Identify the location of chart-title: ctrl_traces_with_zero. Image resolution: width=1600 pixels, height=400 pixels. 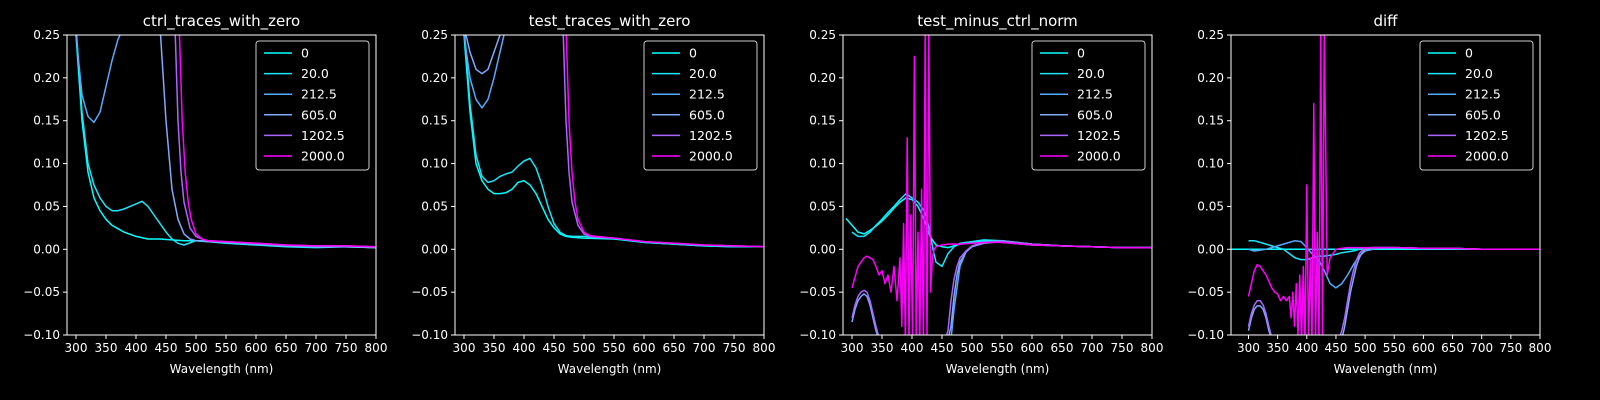
(221, 21).